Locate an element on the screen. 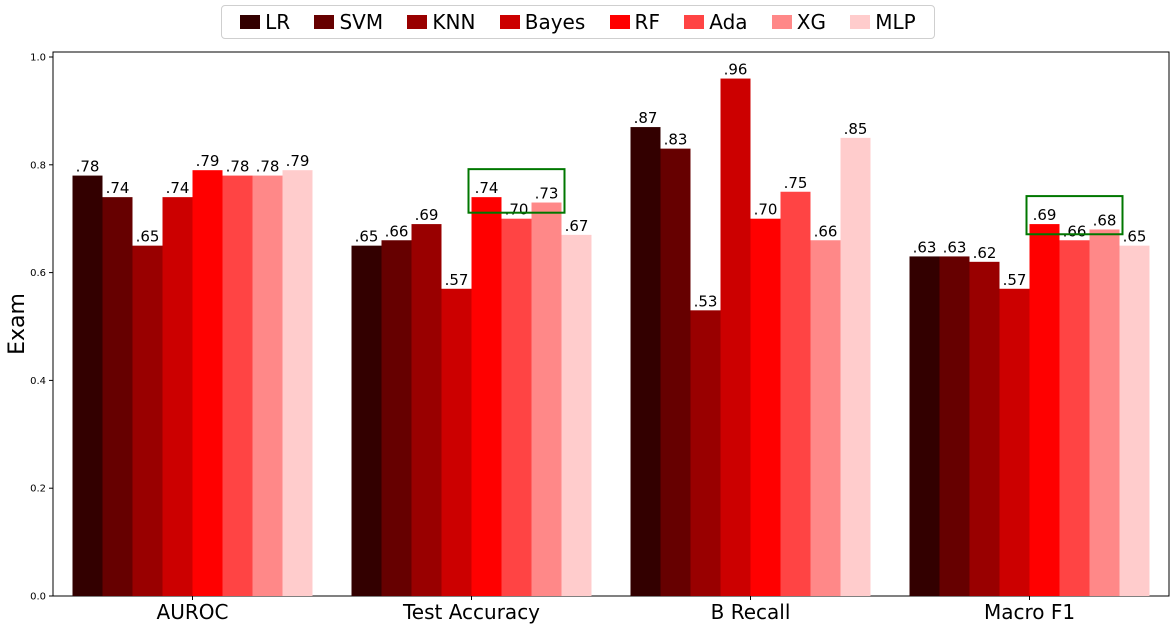 Image resolution: width=1176 pixels, height=629 pixels. bar-value-label: .67 is located at coordinates (577, 226).